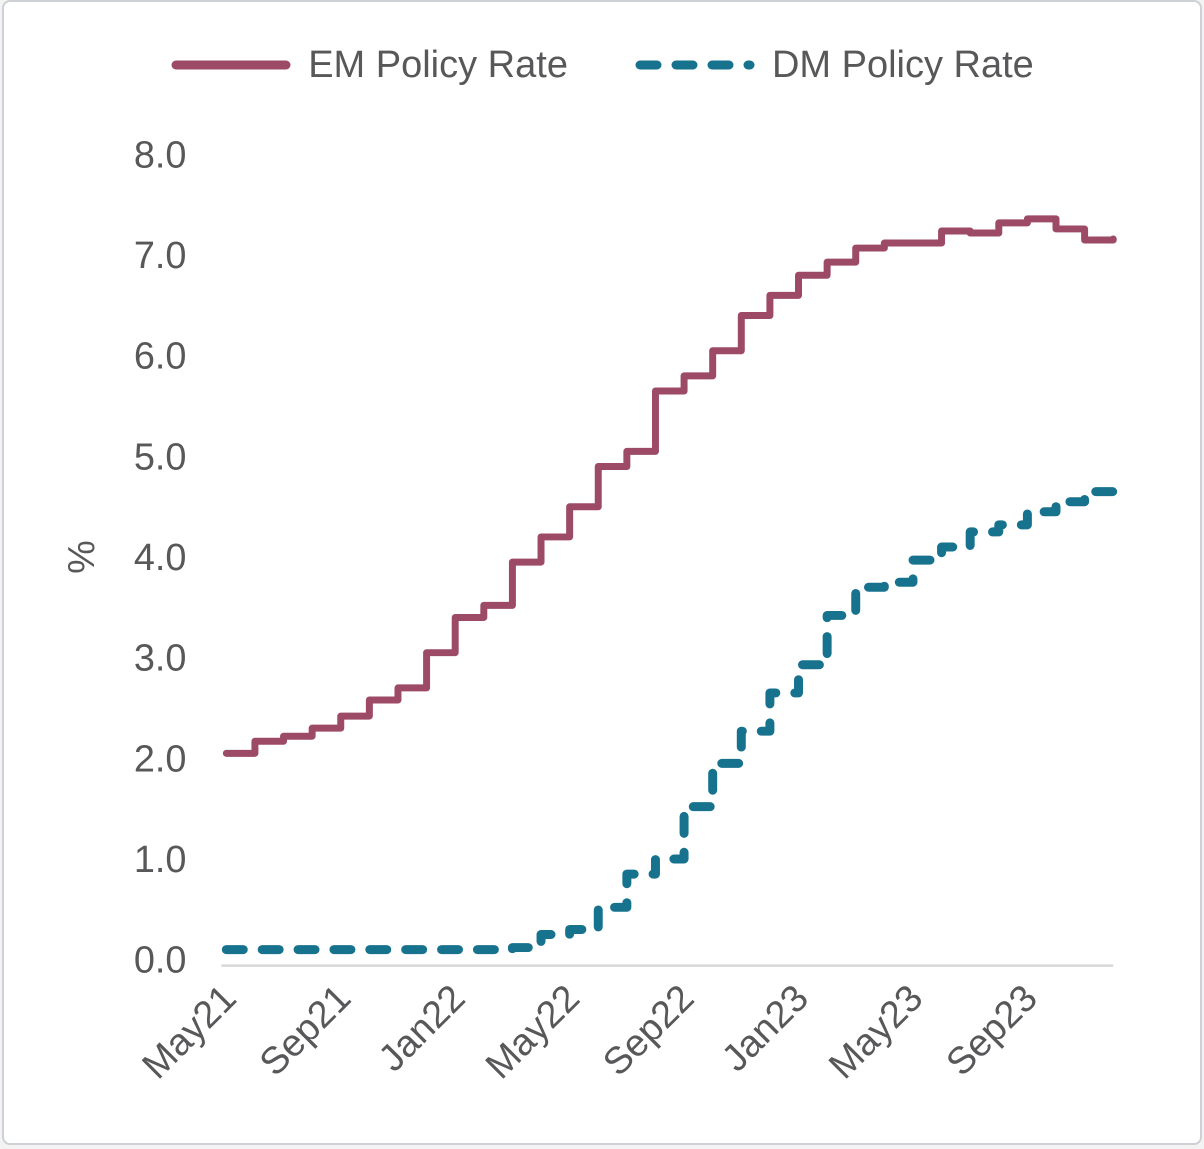 Image resolution: width=1204 pixels, height=1149 pixels. I want to click on legend-item-dm: DM Policy Rate, so click(834, 65).